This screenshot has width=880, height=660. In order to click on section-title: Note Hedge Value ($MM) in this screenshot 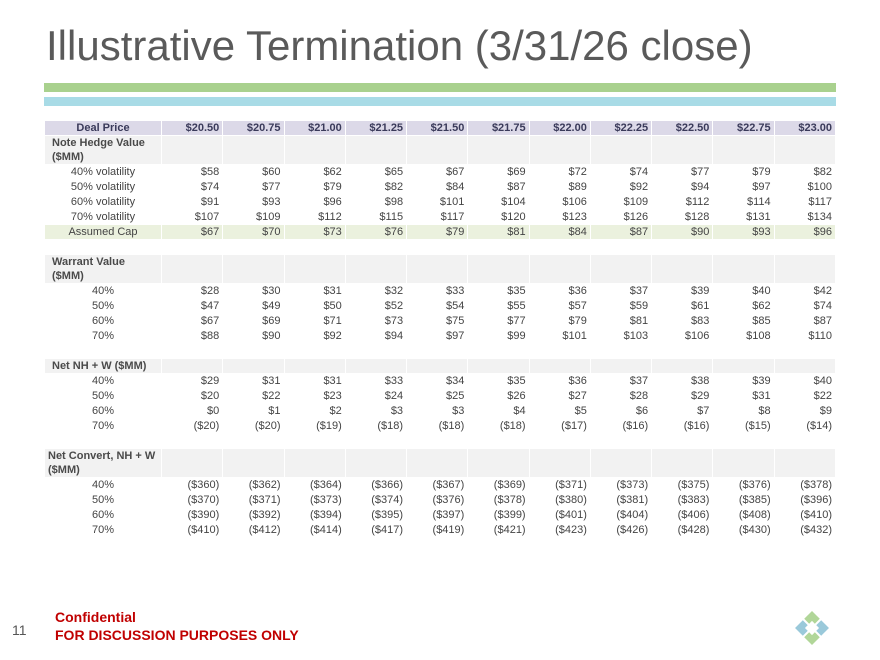, I will do `click(103, 150)`.